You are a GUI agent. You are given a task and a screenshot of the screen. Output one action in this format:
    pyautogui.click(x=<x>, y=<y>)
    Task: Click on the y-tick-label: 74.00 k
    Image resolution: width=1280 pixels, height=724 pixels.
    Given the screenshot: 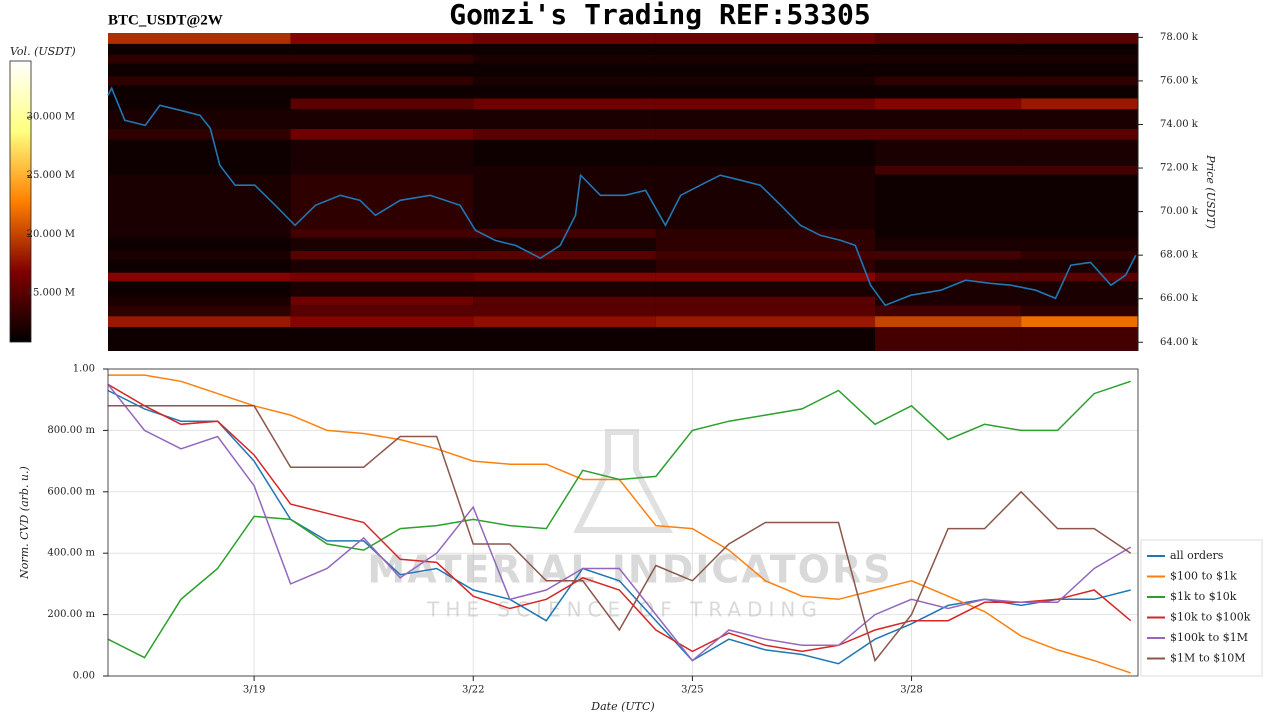 What is the action you would take?
    pyautogui.click(x=1179, y=124)
    